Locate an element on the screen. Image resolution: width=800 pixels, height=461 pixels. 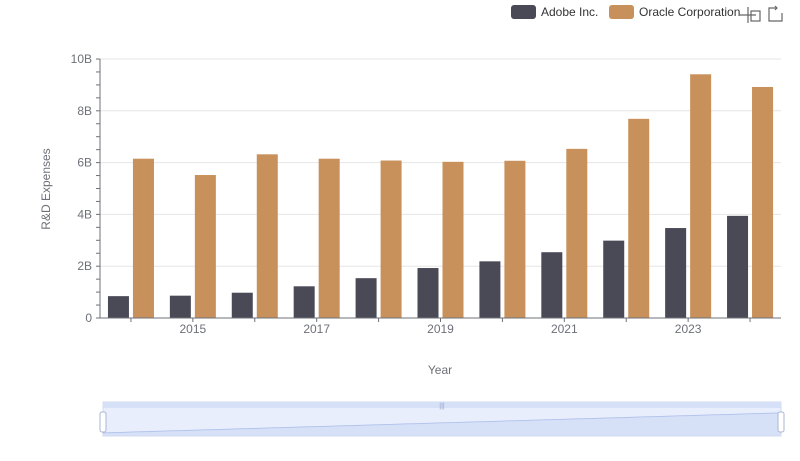
bar-oracle-2024 is located at coordinates (763, 202).